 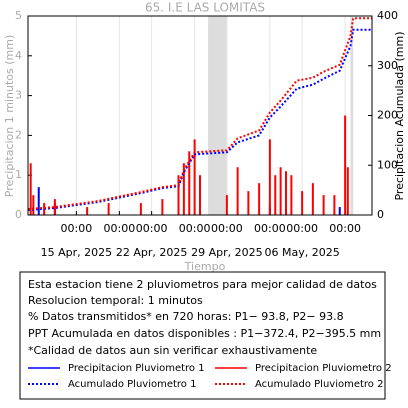 What do you see at coordinates (387, 115) in the screenshot?
I see `y2-tick-label: 200` at bounding box center [387, 115].